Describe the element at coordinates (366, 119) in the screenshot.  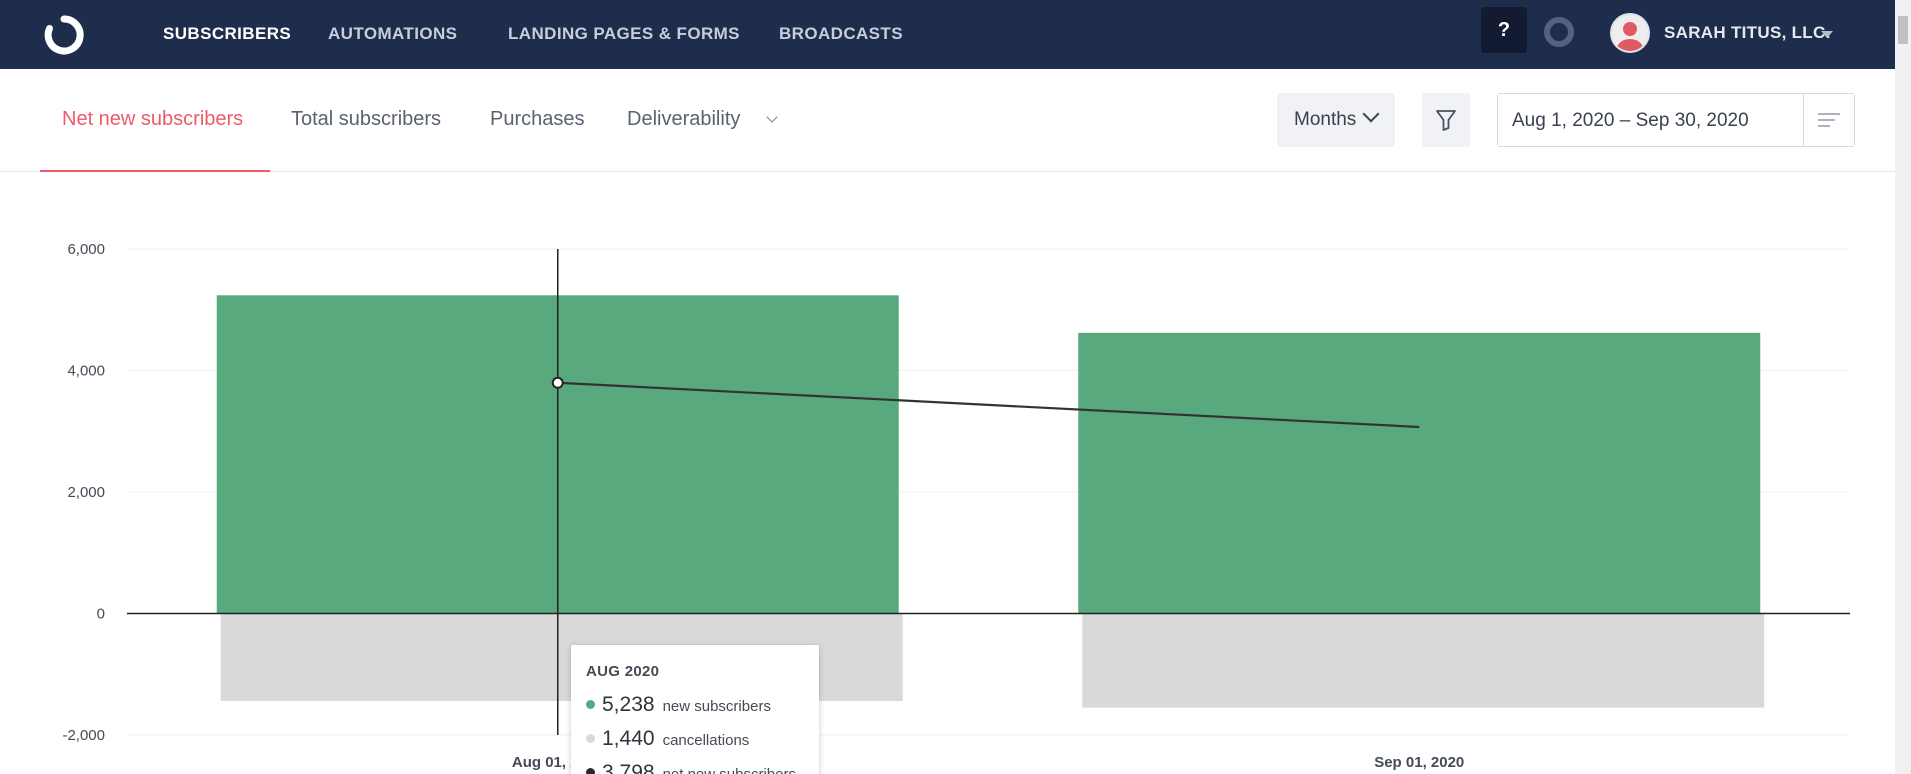
I see `tab-total-subscribers: Total subscribers` at that location.